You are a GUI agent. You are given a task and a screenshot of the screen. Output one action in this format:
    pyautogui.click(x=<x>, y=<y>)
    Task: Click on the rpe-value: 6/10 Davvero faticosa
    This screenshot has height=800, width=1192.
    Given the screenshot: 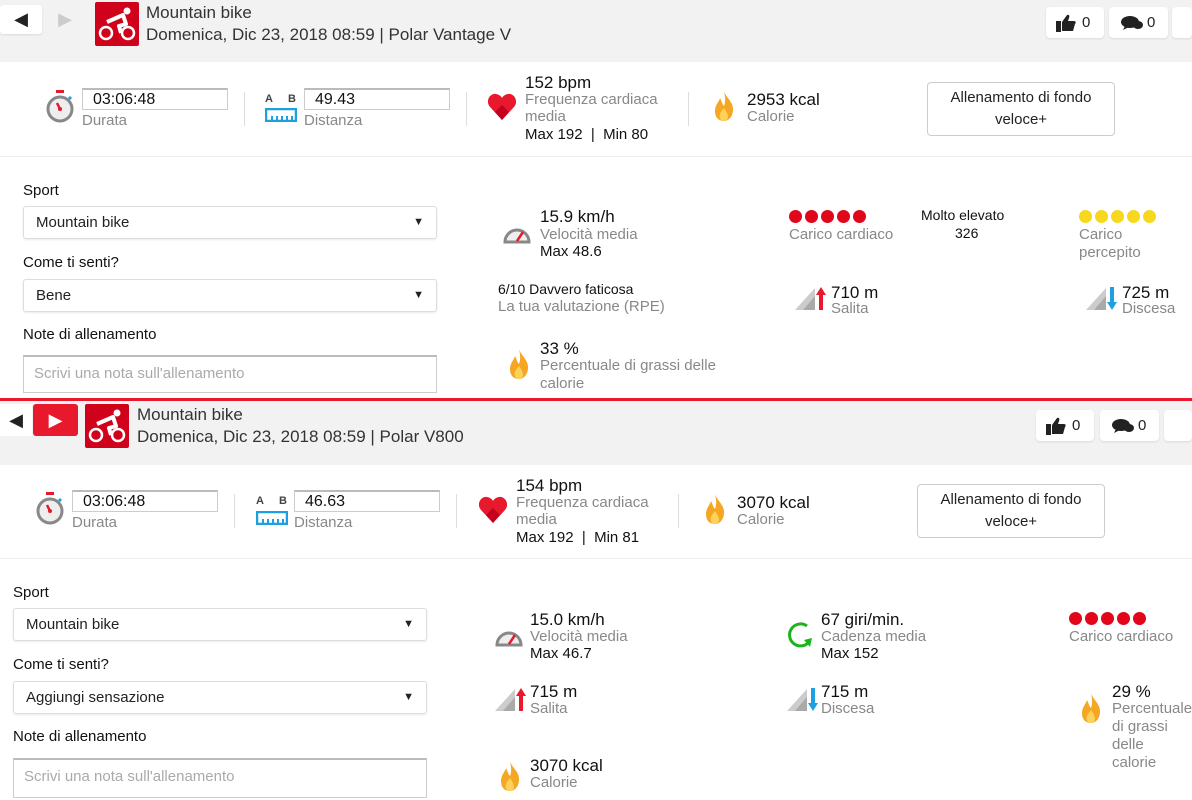 What is the action you would take?
    pyautogui.click(x=566, y=289)
    